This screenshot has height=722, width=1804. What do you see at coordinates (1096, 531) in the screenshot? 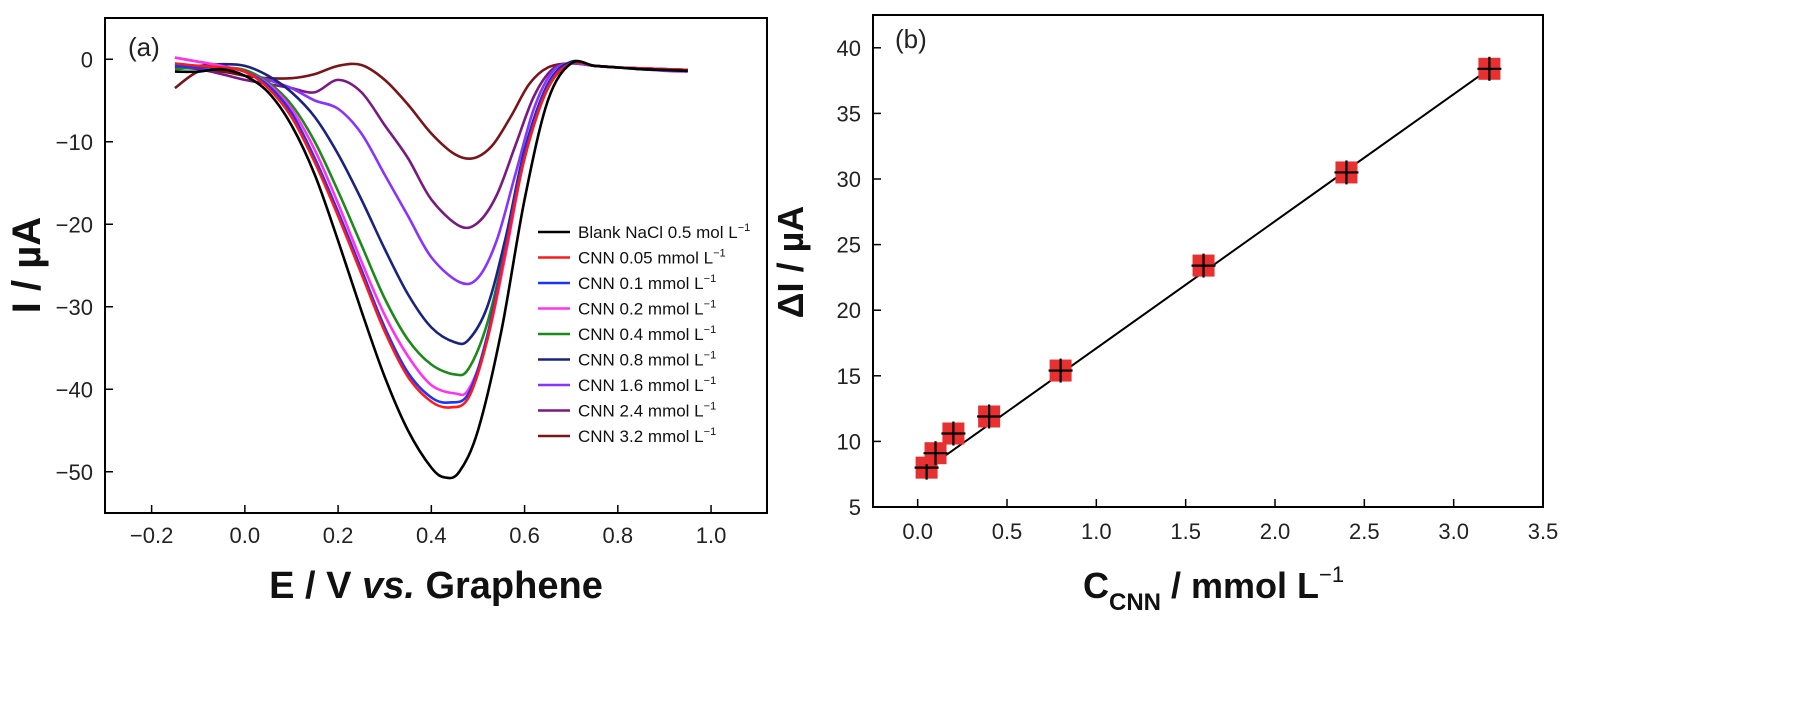
I see `panel-b-x-tick-label: 1.0` at bounding box center [1096, 531].